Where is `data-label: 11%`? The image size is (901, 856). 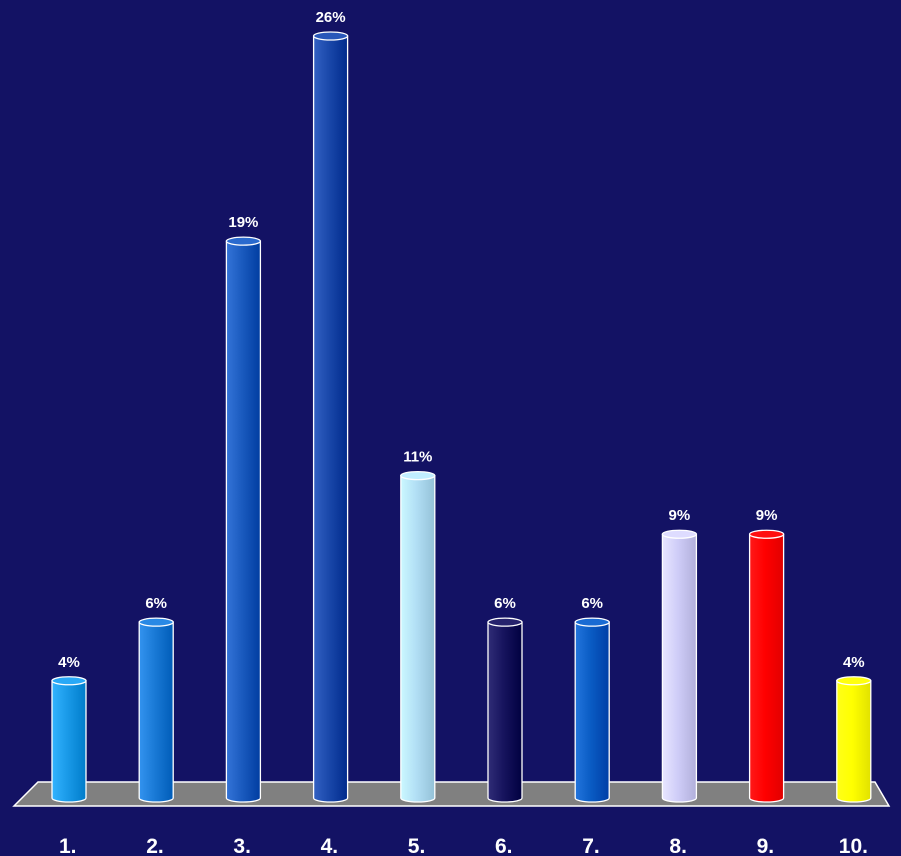 data-label: 11% is located at coordinates (417, 457).